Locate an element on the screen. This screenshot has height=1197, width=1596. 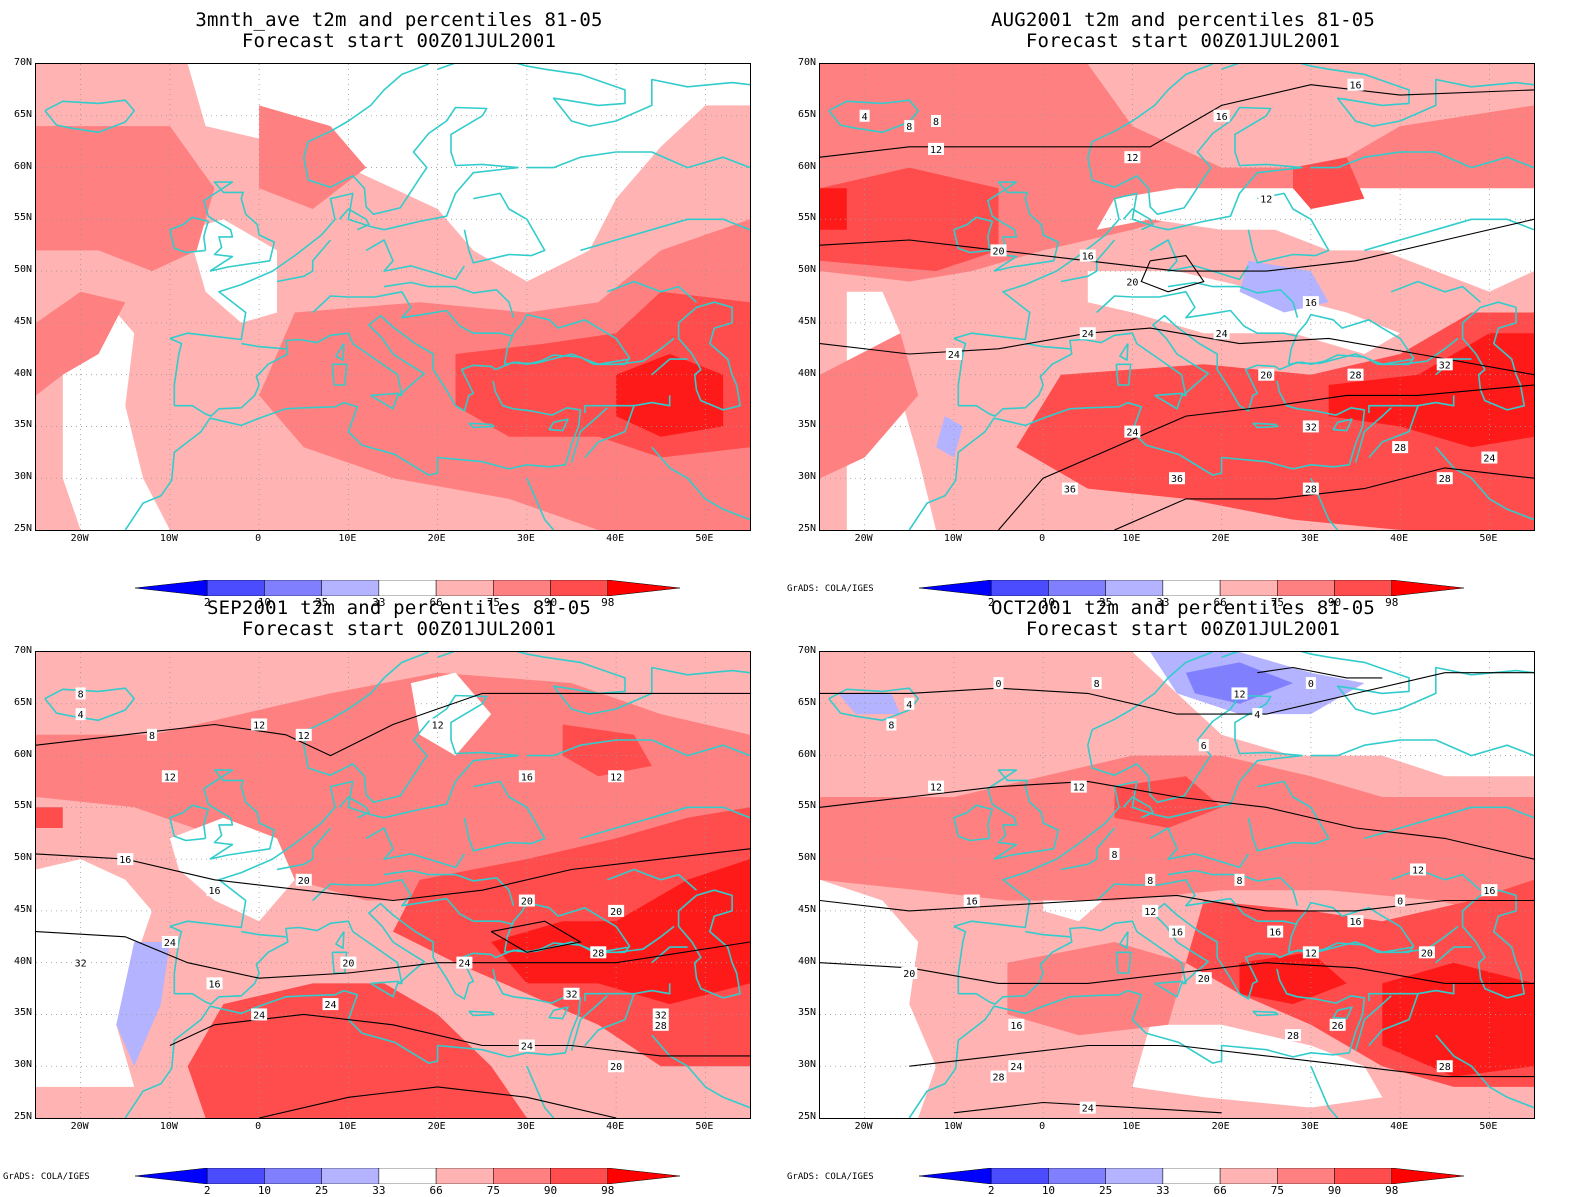
isotherm-contour is located at coordinates (437, 1102).